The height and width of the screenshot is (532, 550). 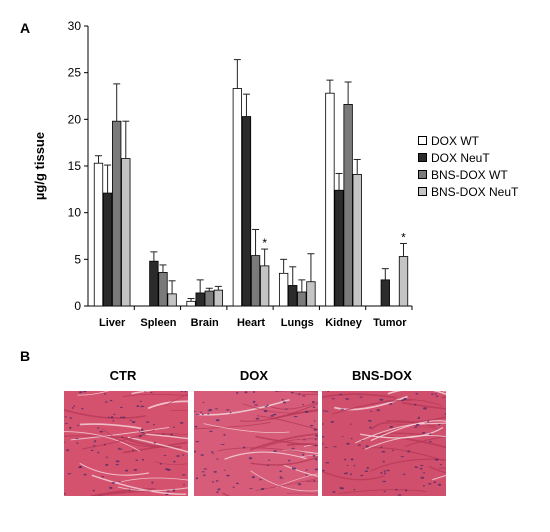 What do you see at coordinates (123, 375) in the screenshot?
I see `micrograph-title-ctr: CTR` at bounding box center [123, 375].